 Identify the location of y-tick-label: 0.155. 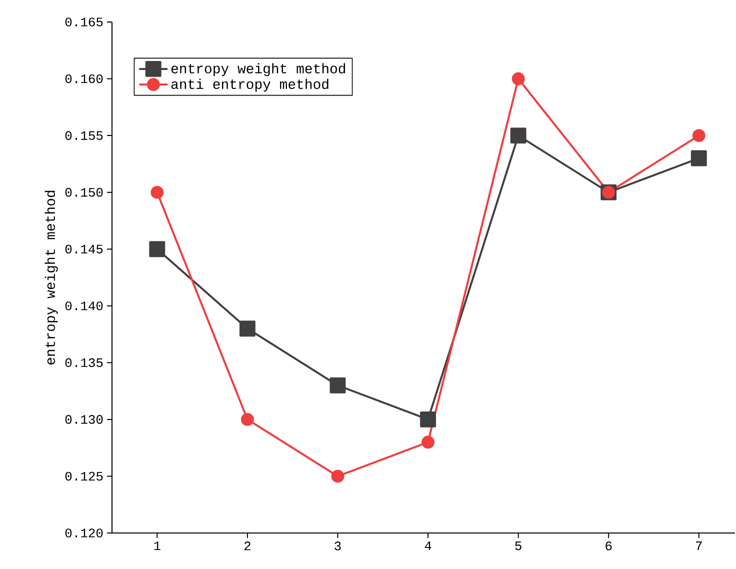
(84, 135).